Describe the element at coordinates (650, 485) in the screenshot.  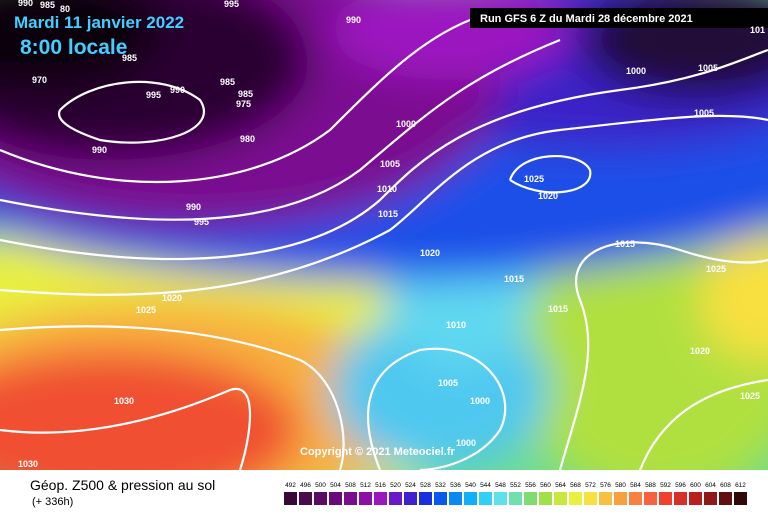
I see `colorbar-label: 588` at that location.